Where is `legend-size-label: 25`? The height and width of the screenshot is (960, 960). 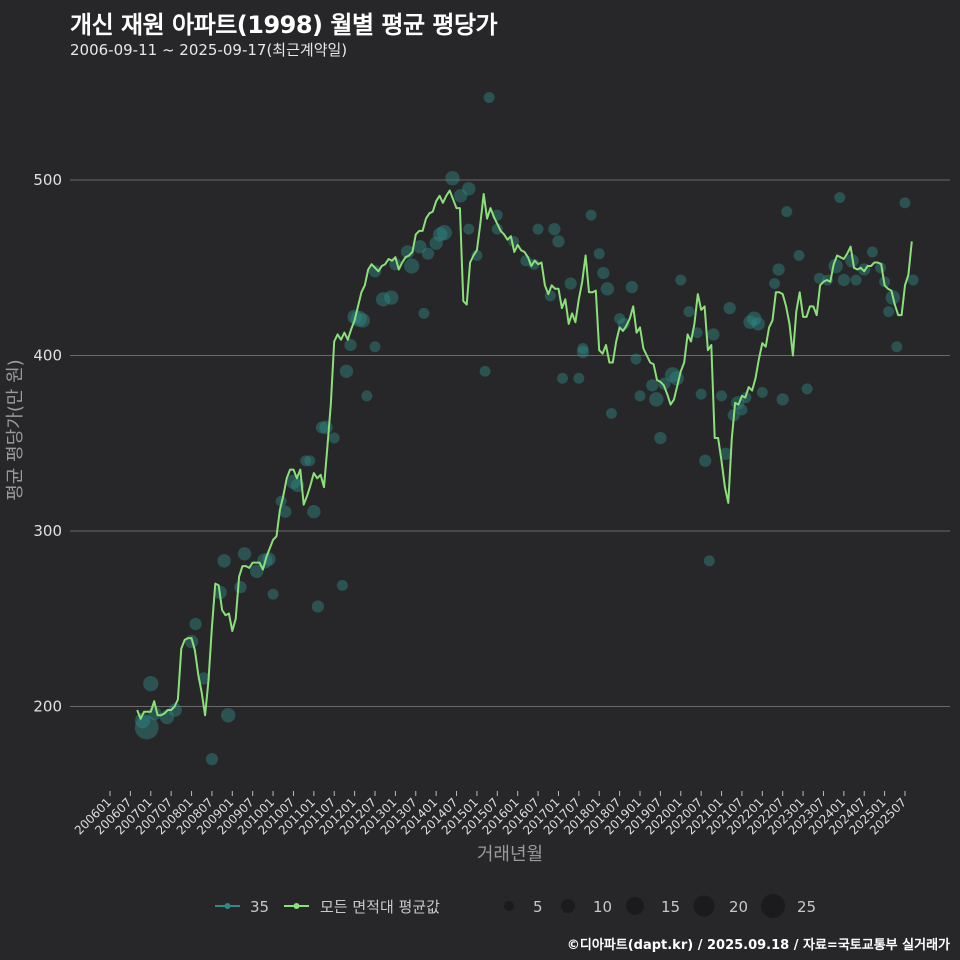 legend-size-label: 25 is located at coordinates (806, 907).